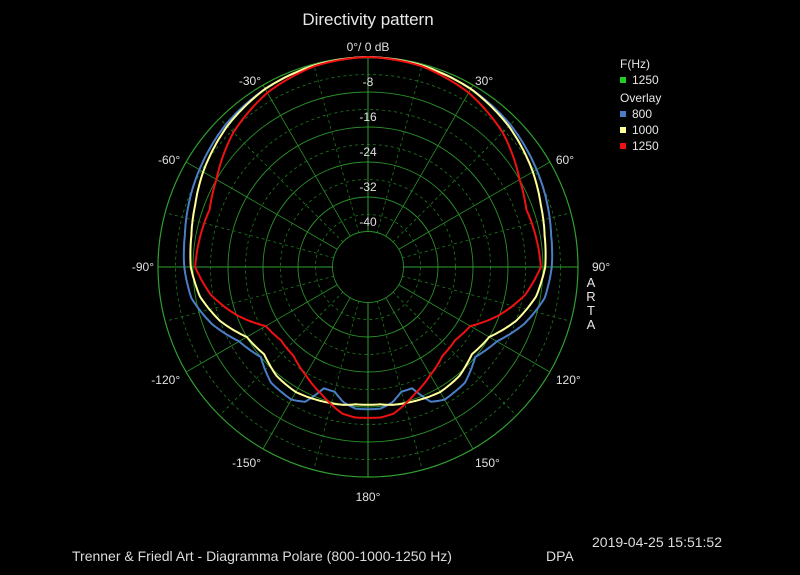 The width and height of the screenshot is (800, 575). What do you see at coordinates (165, 380) in the screenshot?
I see `angle-tick-label: -120°` at bounding box center [165, 380].